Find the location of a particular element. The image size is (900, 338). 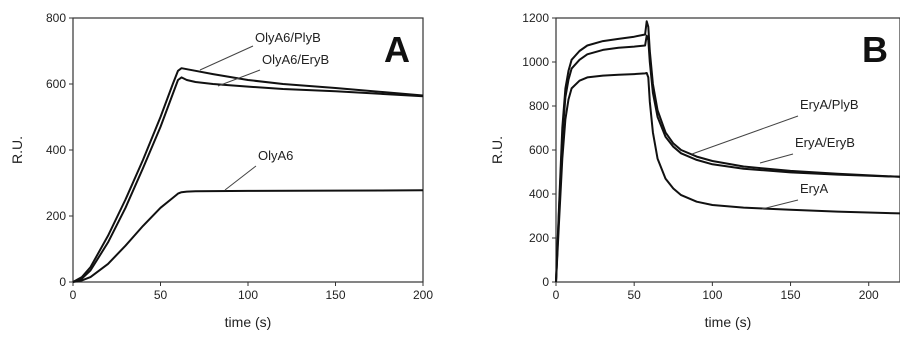

y-tick-label: 1000 is located at coordinates (535, 62).